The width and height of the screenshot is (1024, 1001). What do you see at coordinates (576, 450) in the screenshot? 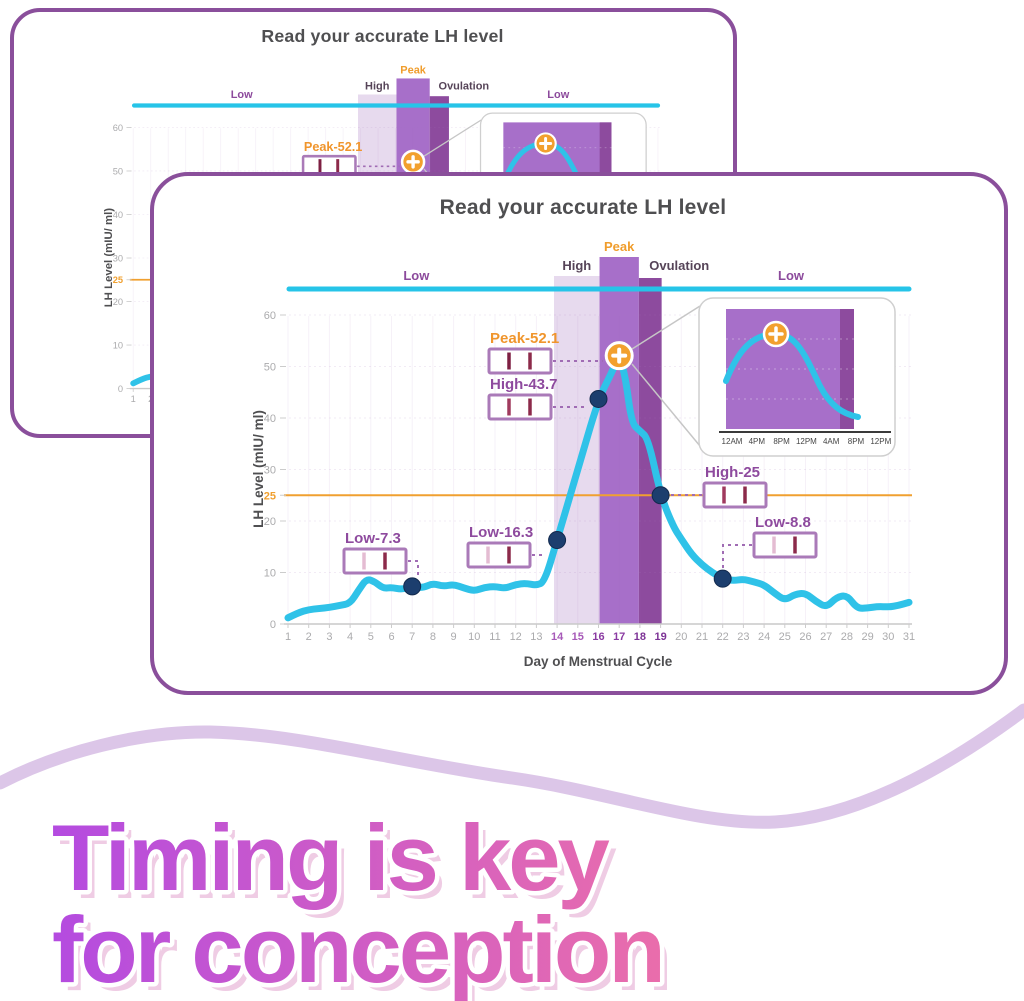
I see `band-high` at bounding box center [576, 450].